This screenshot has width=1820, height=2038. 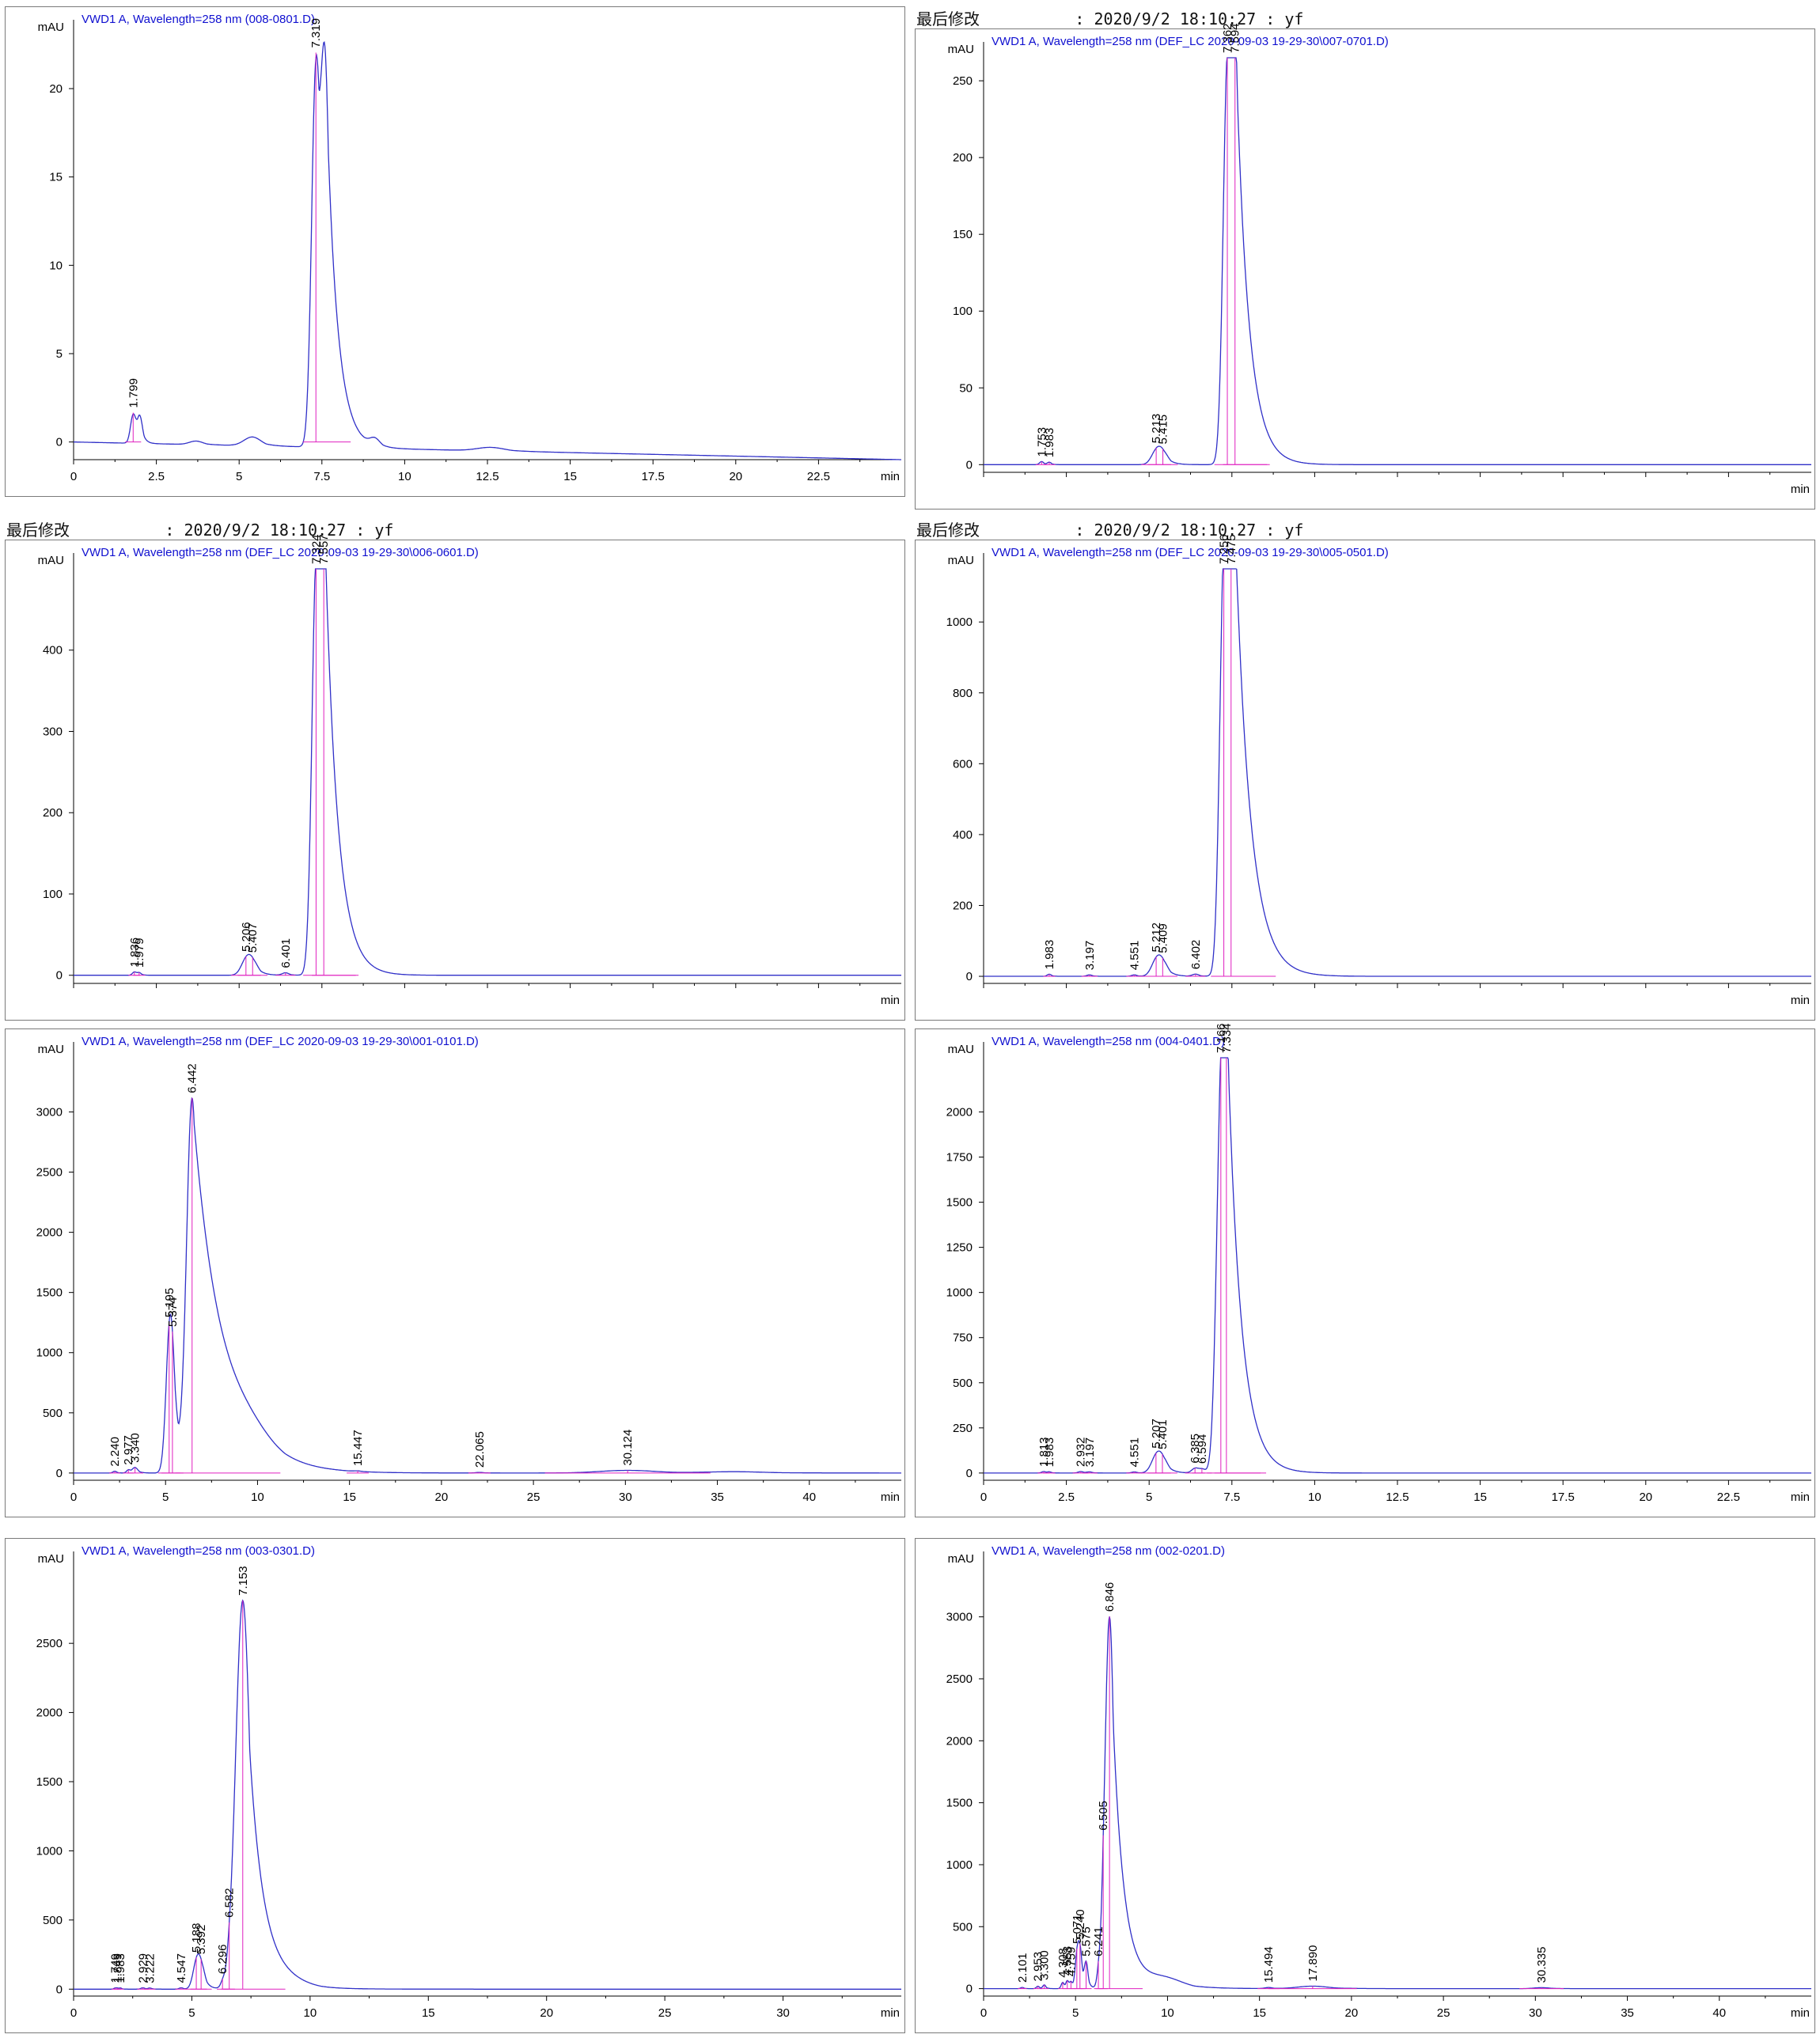 What do you see at coordinates (1202, 1449) in the screenshot?
I see `peak-label: 6.594` at bounding box center [1202, 1449].